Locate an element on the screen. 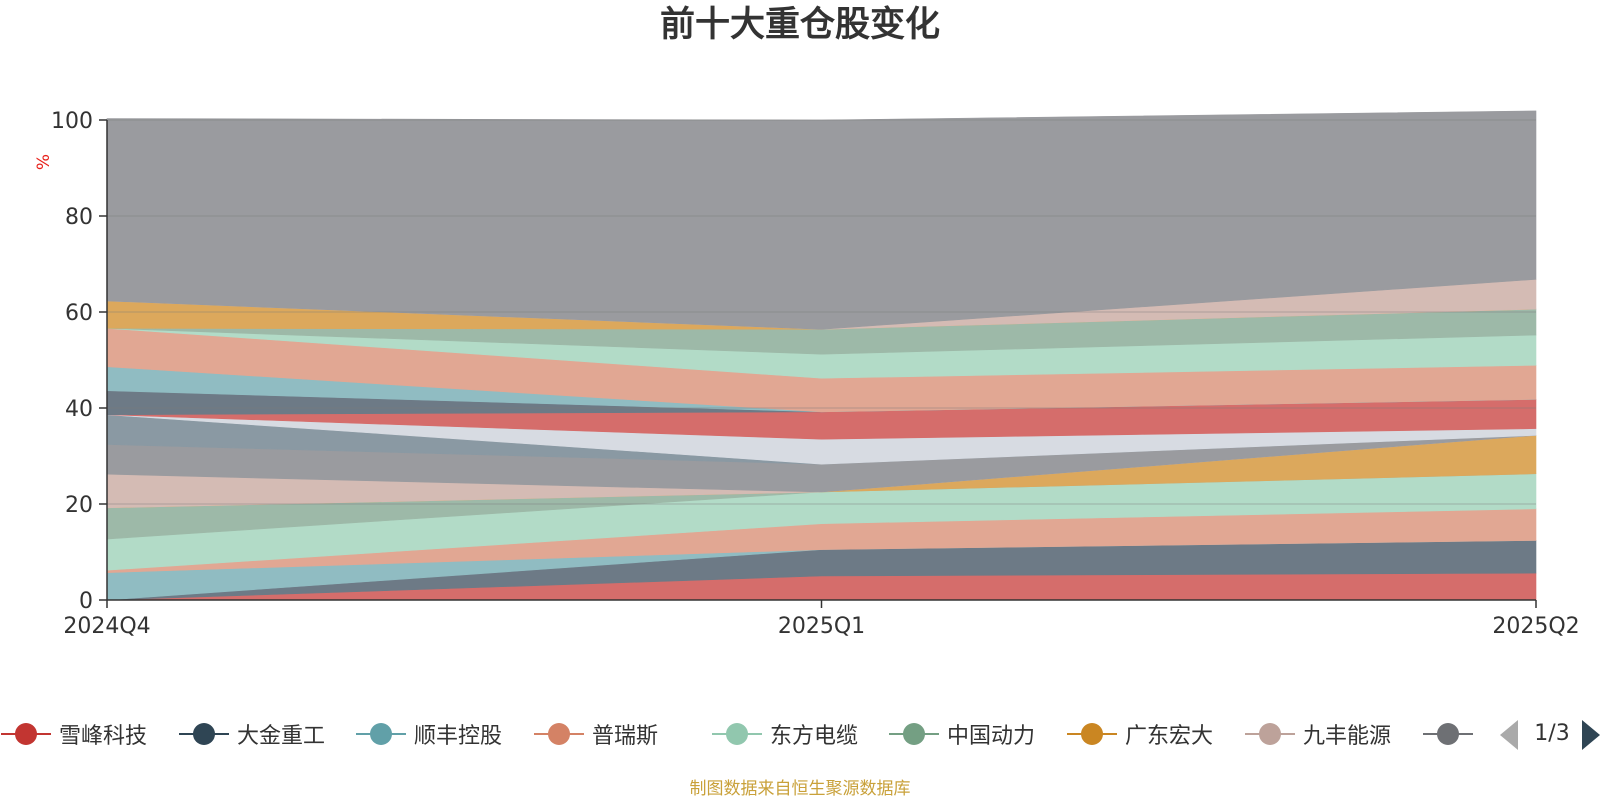 The image size is (1600, 800). x-tick-label: 2025Q2 is located at coordinates (1535, 626).